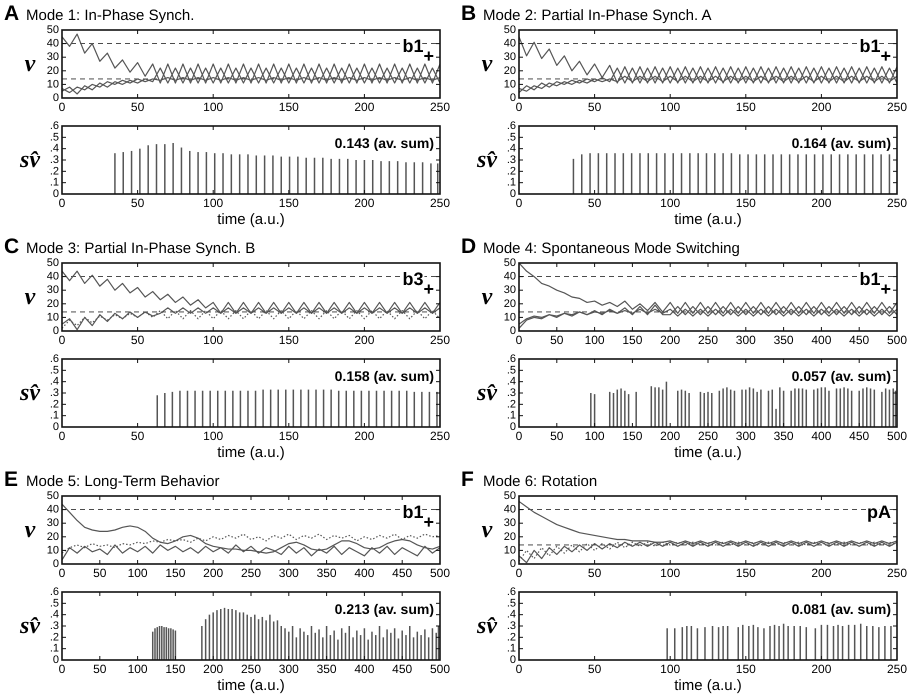 Image resolution: width=914 pixels, height=700 pixels. I want to click on annotation: pA, so click(879, 512).